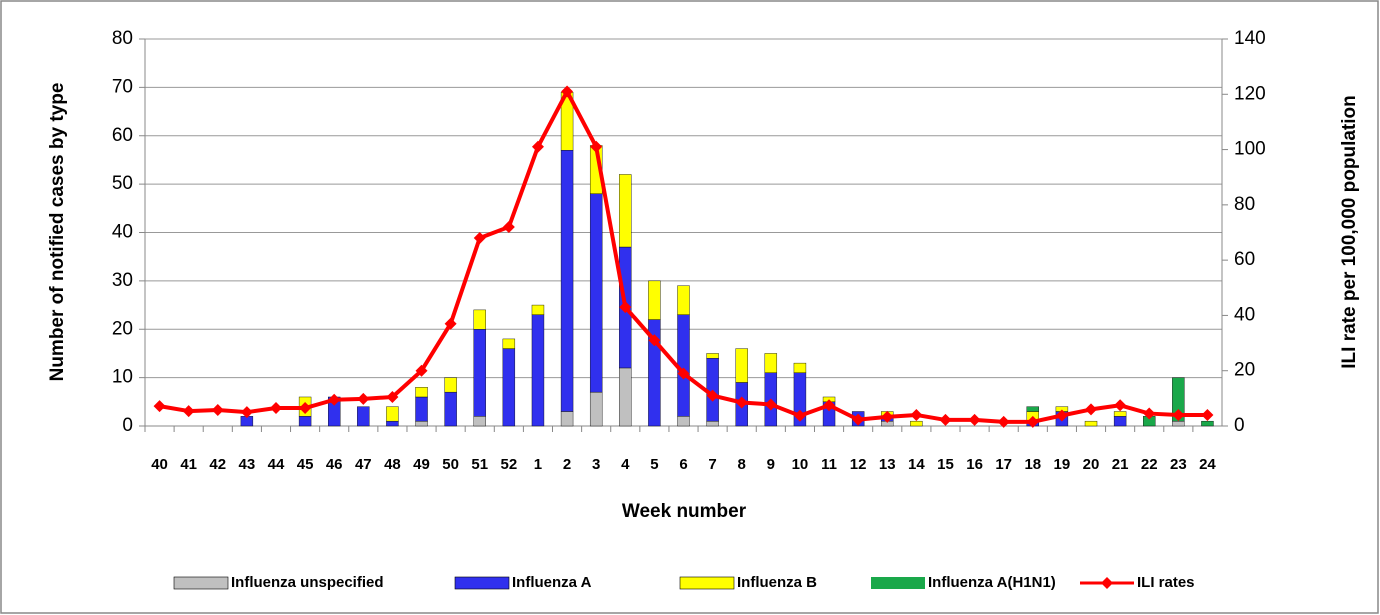  What do you see at coordinates (683, 464) in the screenshot?
I see `x-tick-label: 6` at bounding box center [683, 464].